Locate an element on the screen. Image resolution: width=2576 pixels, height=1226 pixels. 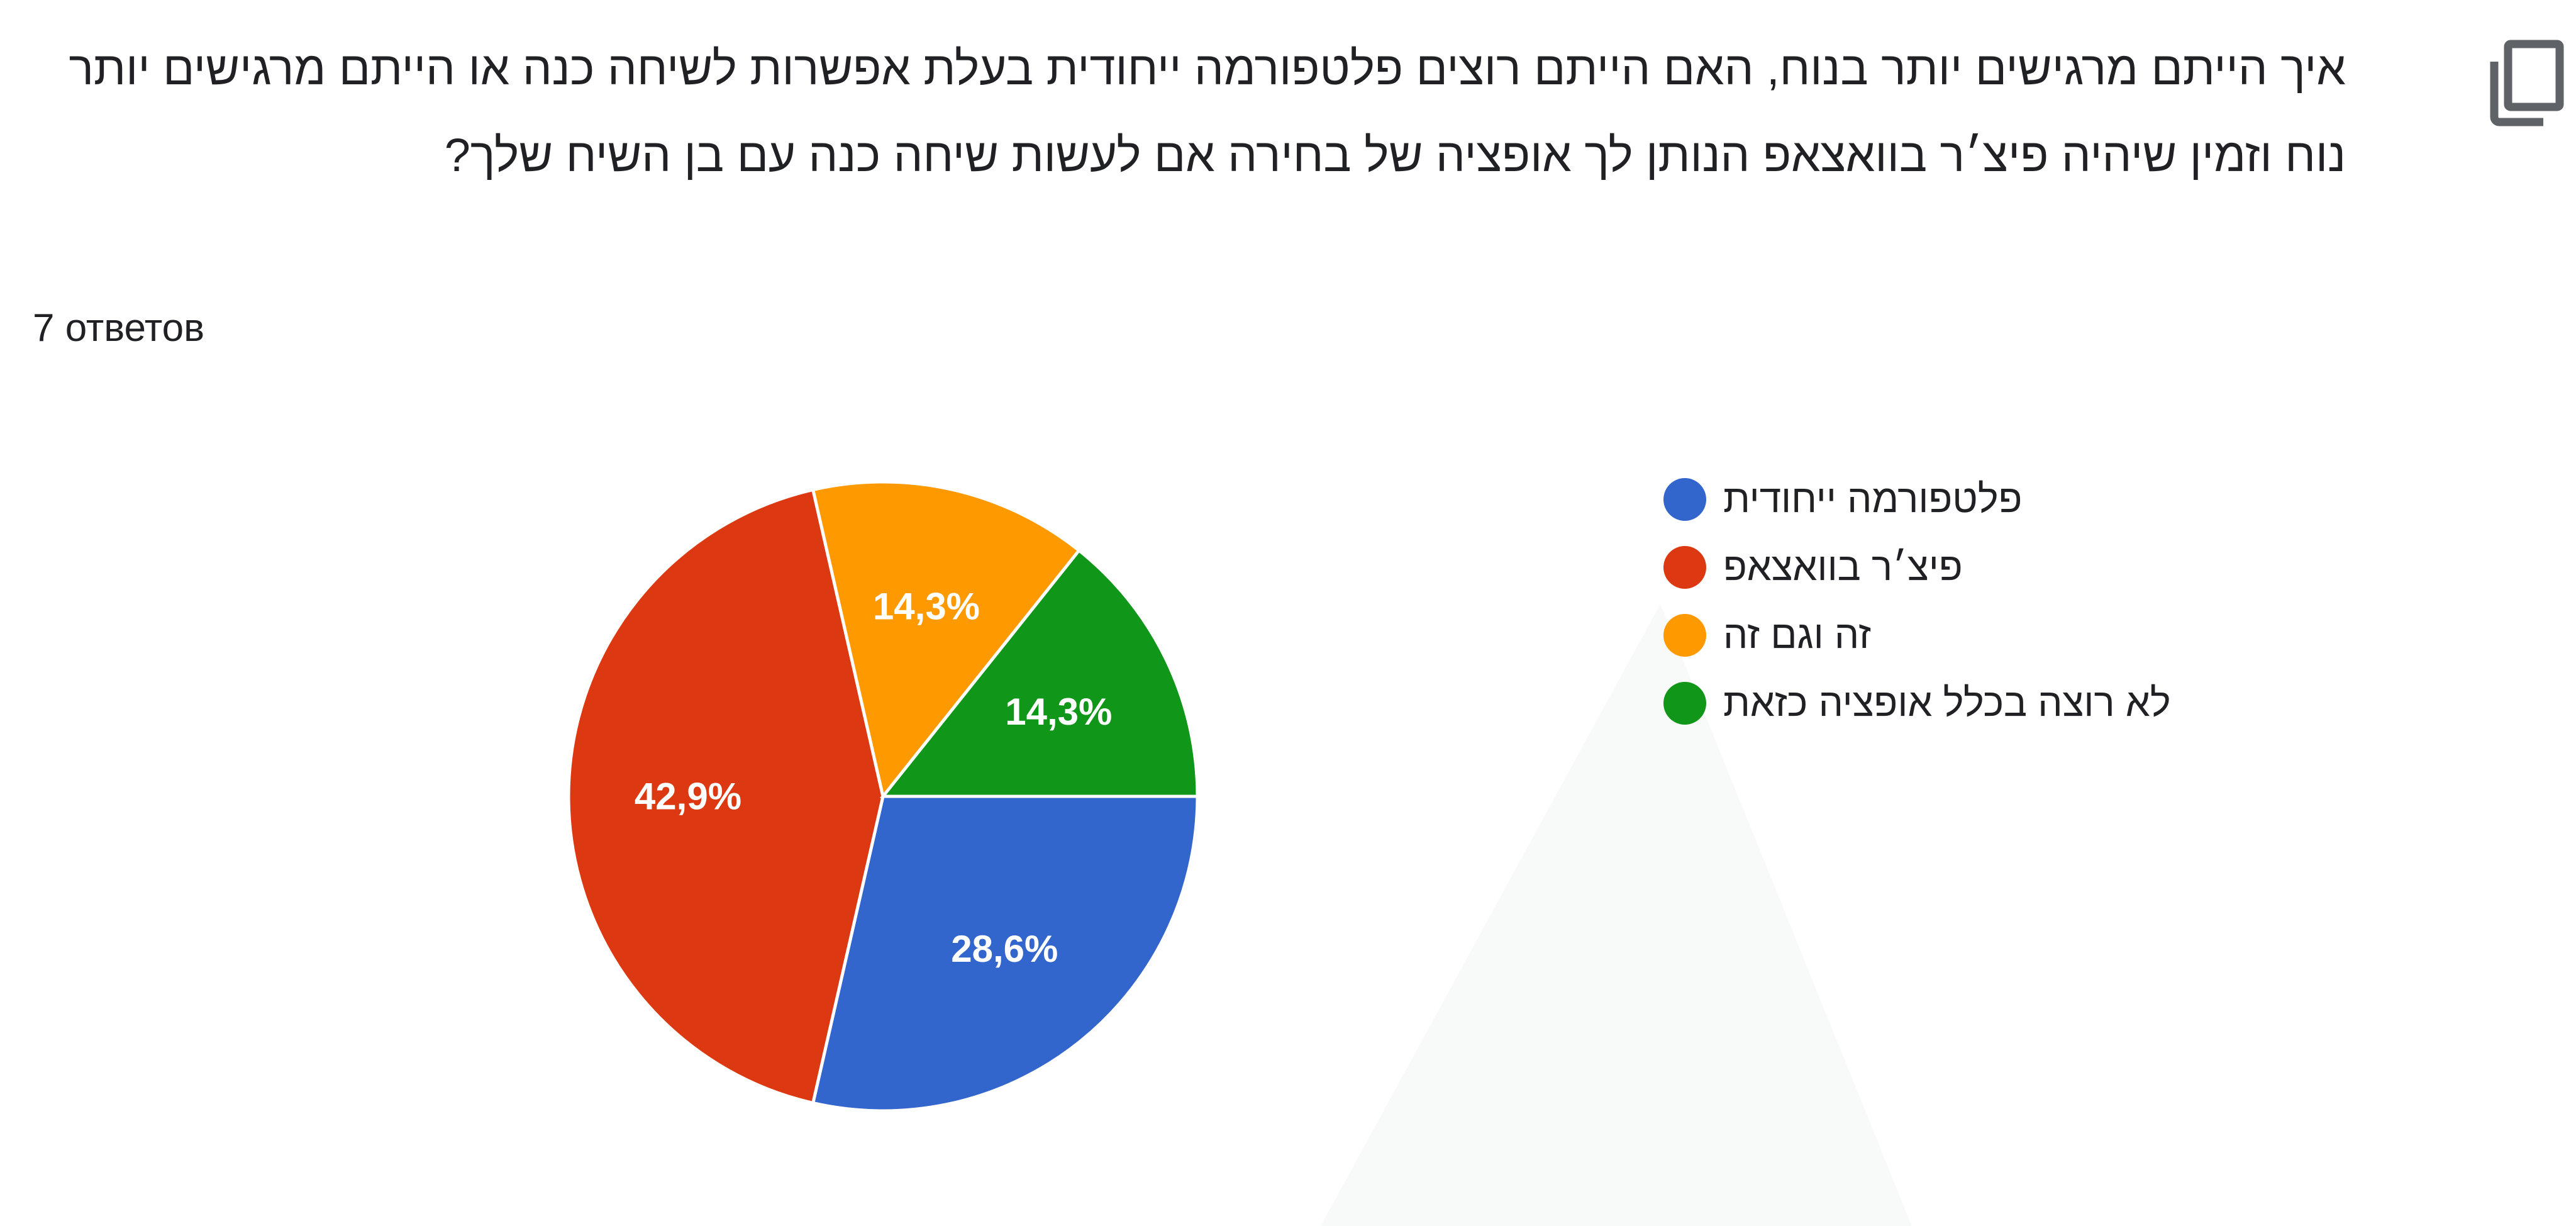
legend-item: לא רוצה בכלל אופציה כזאת is located at coordinates (1943, 703).